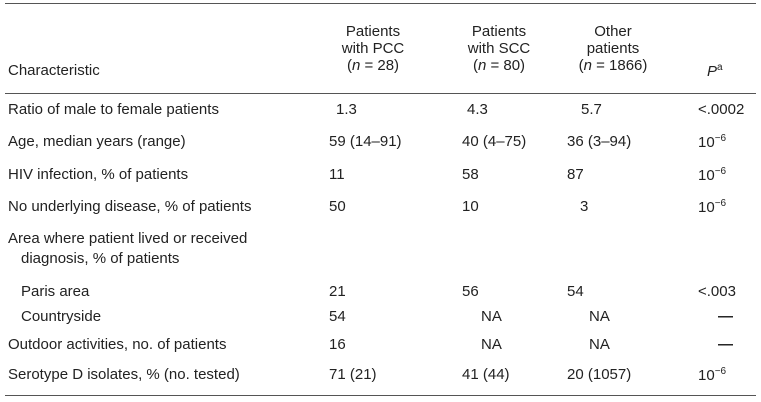 The image size is (761, 402). Describe the element at coordinates (575, 291) in the screenshot. I see `cell-other: 54` at that location.